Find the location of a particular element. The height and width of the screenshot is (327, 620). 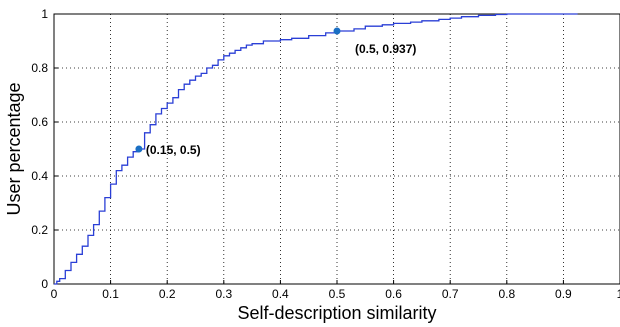

x-axis-title: Self-description similarity is located at coordinates (336, 313).